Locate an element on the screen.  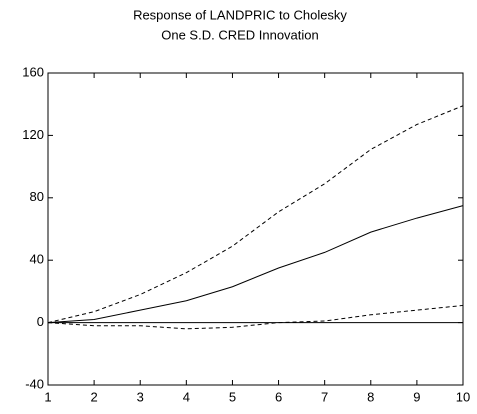
x-tick-label: 10 is located at coordinates (463, 396).